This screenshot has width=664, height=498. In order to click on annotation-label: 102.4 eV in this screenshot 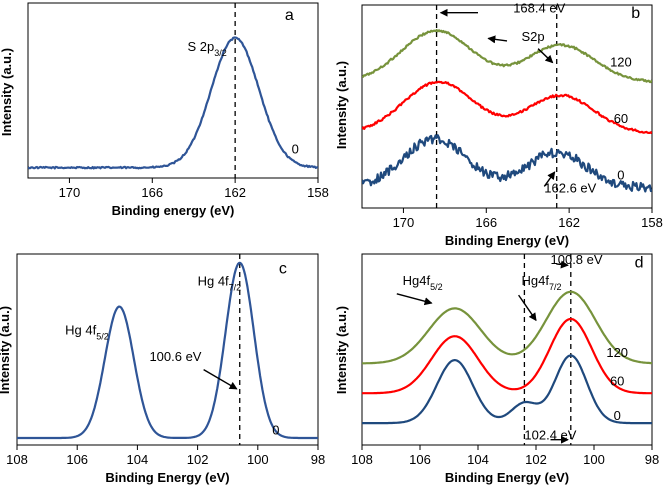, I will do `click(550, 435)`.